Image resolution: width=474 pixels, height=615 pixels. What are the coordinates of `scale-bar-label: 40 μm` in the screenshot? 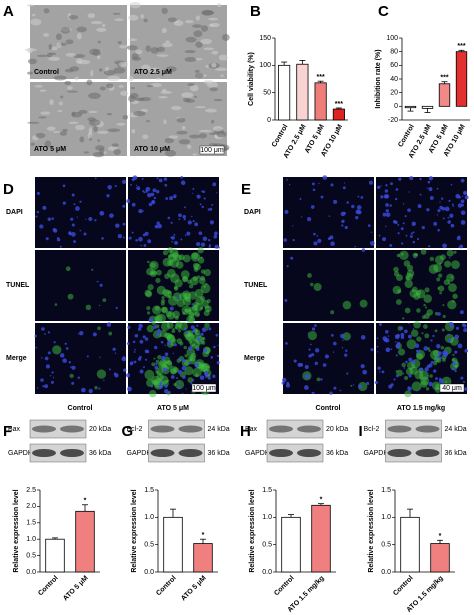 It's located at (452, 388).